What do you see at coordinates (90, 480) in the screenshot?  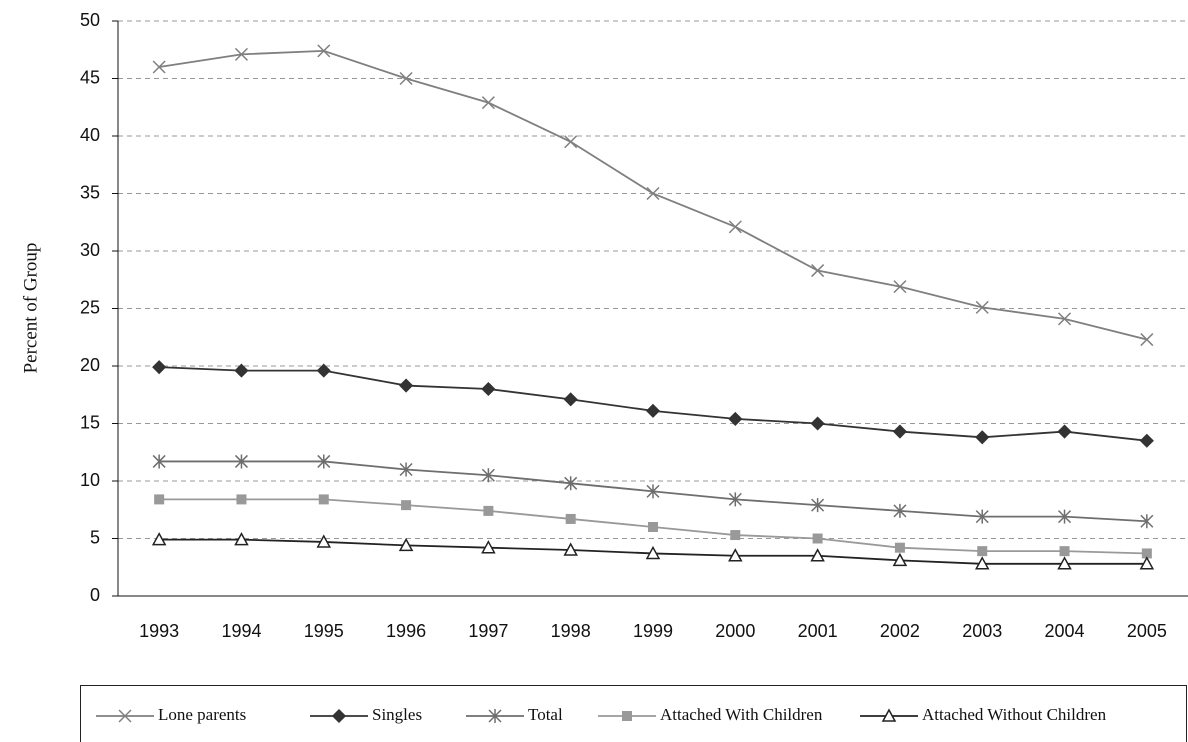 I see `y-tick-label: 10` at bounding box center [90, 480].